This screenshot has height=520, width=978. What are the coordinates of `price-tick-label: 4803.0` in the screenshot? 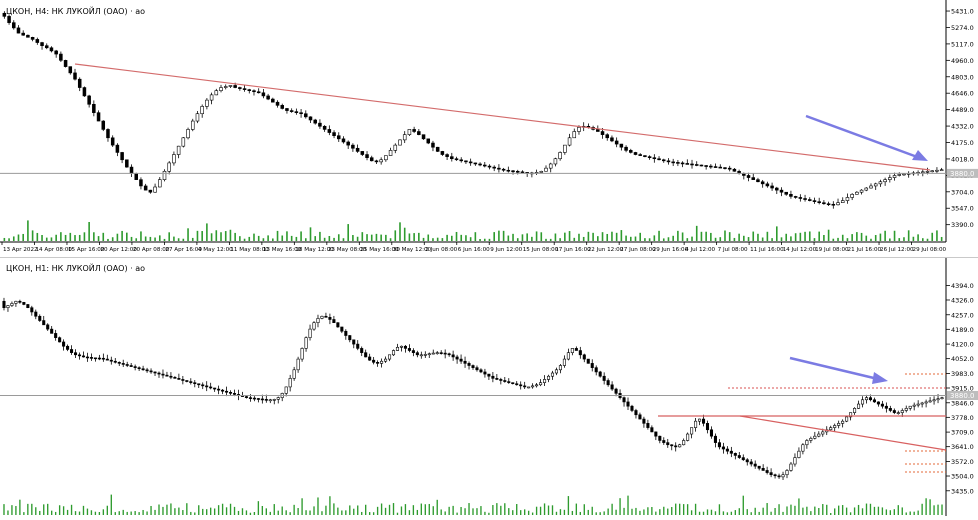 It's located at (962, 77).